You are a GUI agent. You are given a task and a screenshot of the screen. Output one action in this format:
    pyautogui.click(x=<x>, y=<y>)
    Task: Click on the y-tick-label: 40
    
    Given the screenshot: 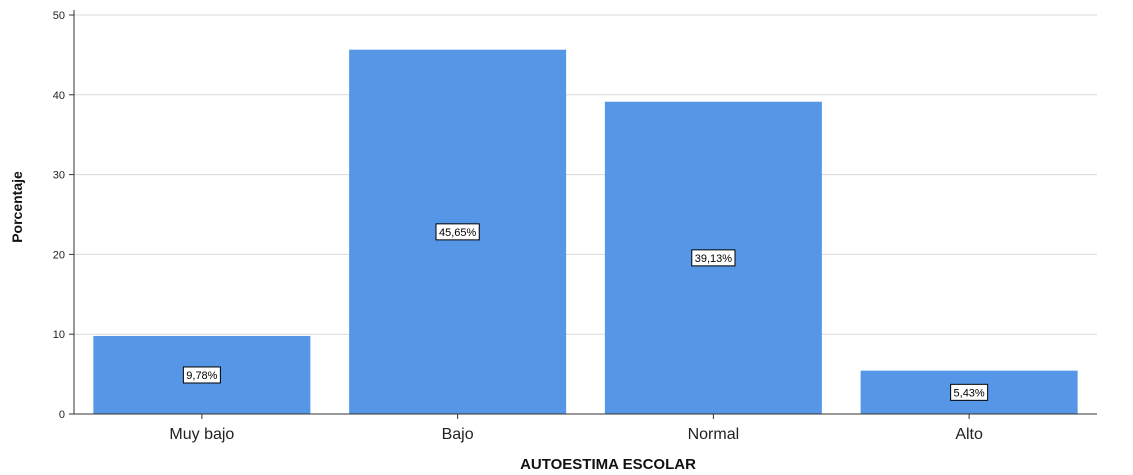 What is the action you would take?
    pyautogui.click(x=59, y=96)
    